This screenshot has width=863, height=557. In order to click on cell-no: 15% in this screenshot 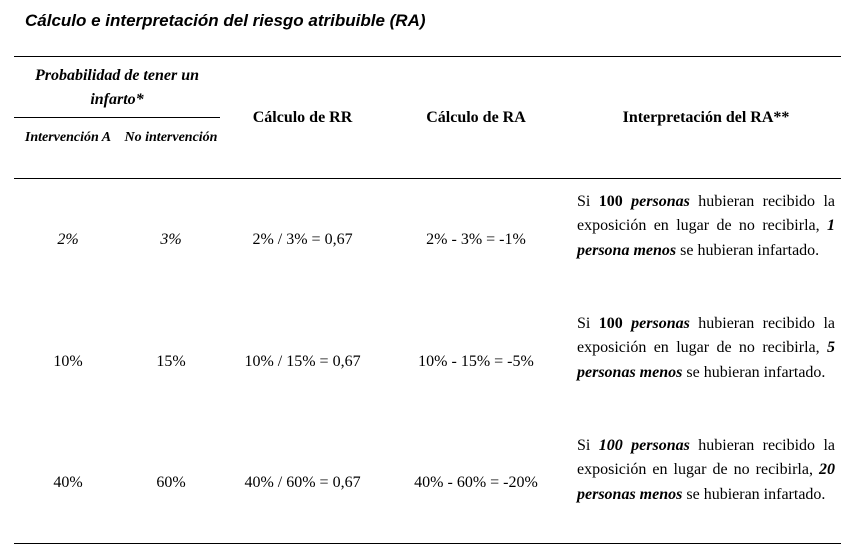, I will do `click(171, 361)`.